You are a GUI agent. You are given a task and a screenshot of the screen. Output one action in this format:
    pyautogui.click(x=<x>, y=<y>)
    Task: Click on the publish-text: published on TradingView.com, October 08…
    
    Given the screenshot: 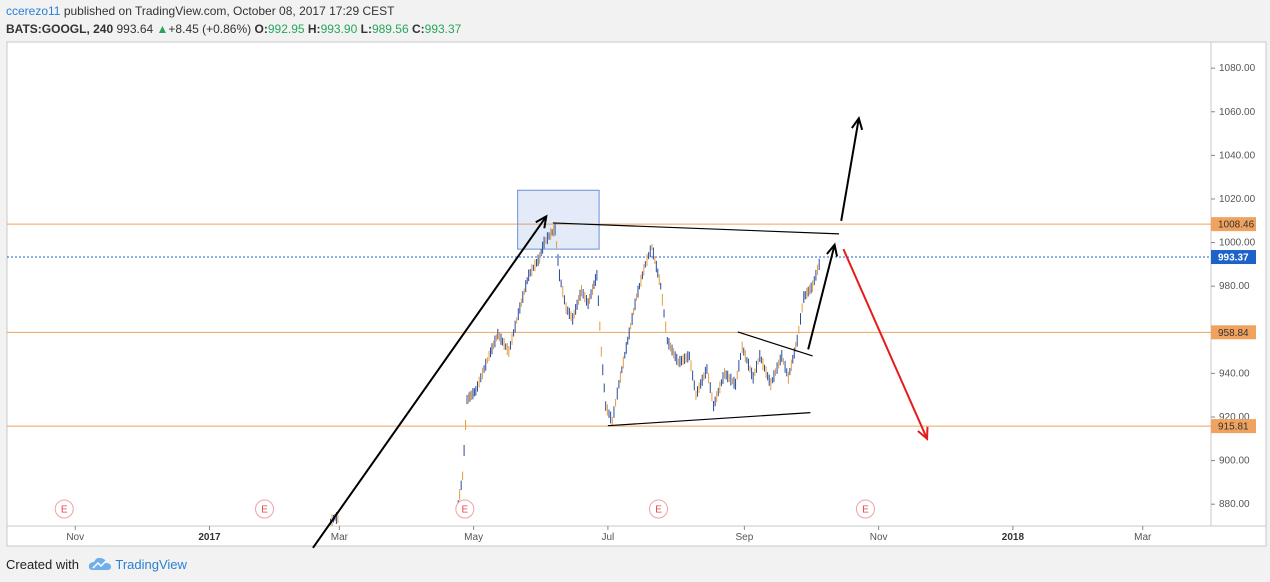 What is the action you would take?
    pyautogui.click(x=227, y=11)
    